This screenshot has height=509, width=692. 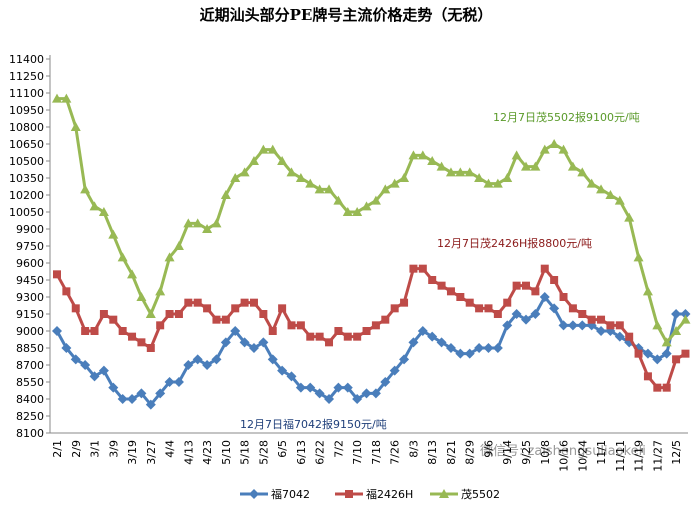 What do you see at coordinates (488, 449) in the screenshot?
I see `x-tick-label: 9/6` at bounding box center [488, 449].